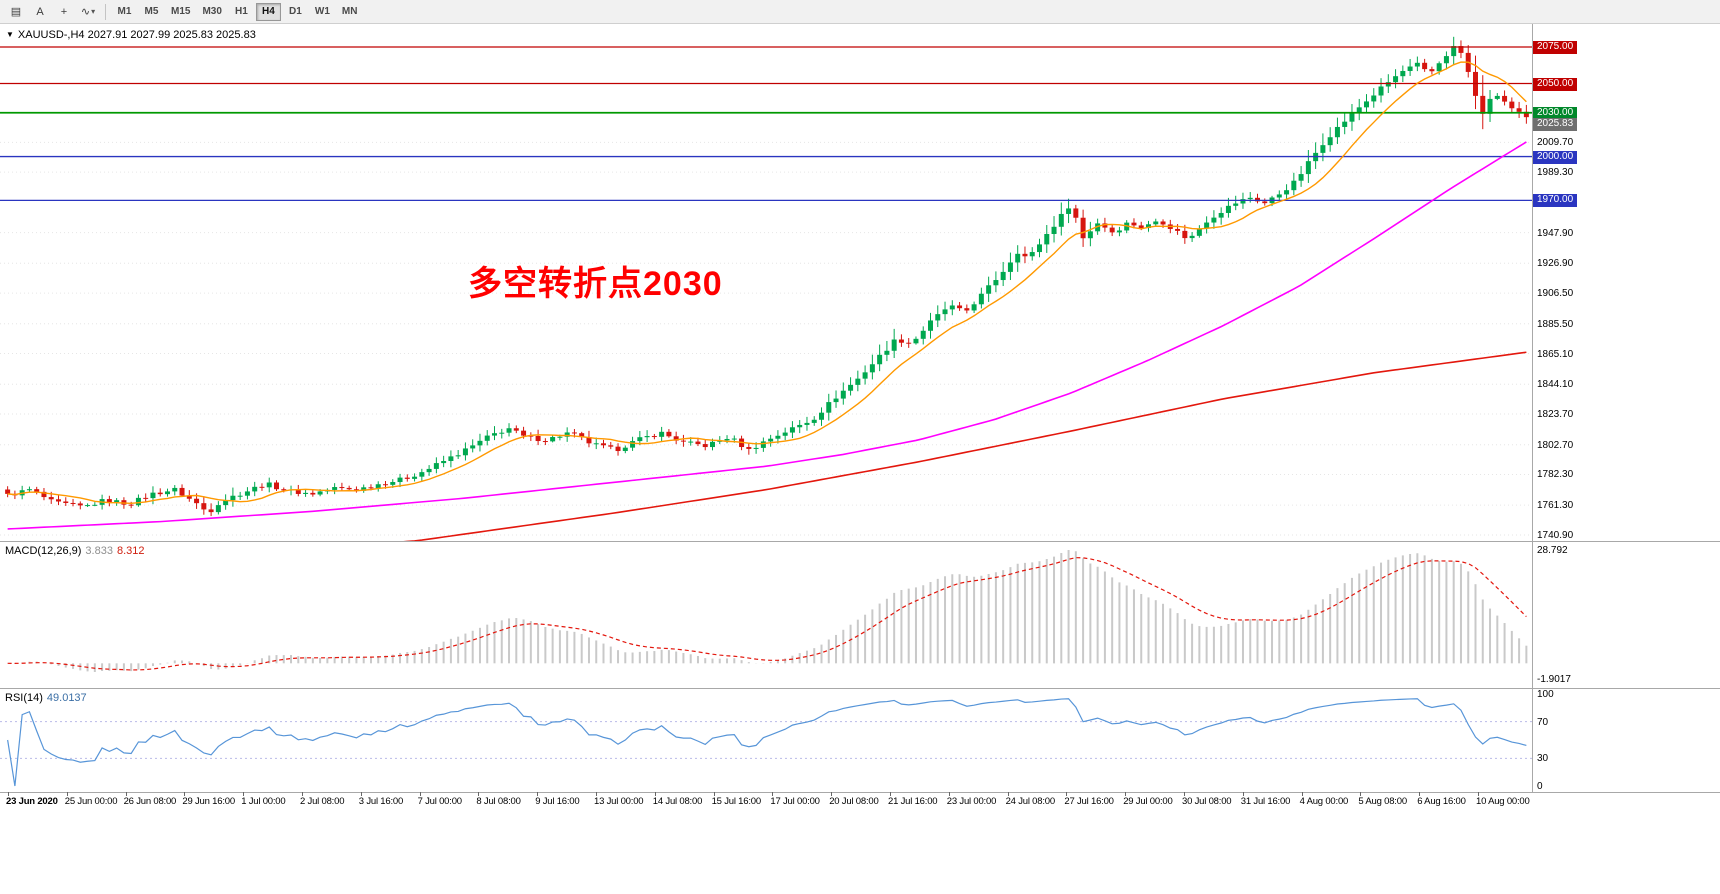 The height and width of the screenshot is (894, 1720). I want to click on price-axis-label: 1844.10, so click(1555, 385).